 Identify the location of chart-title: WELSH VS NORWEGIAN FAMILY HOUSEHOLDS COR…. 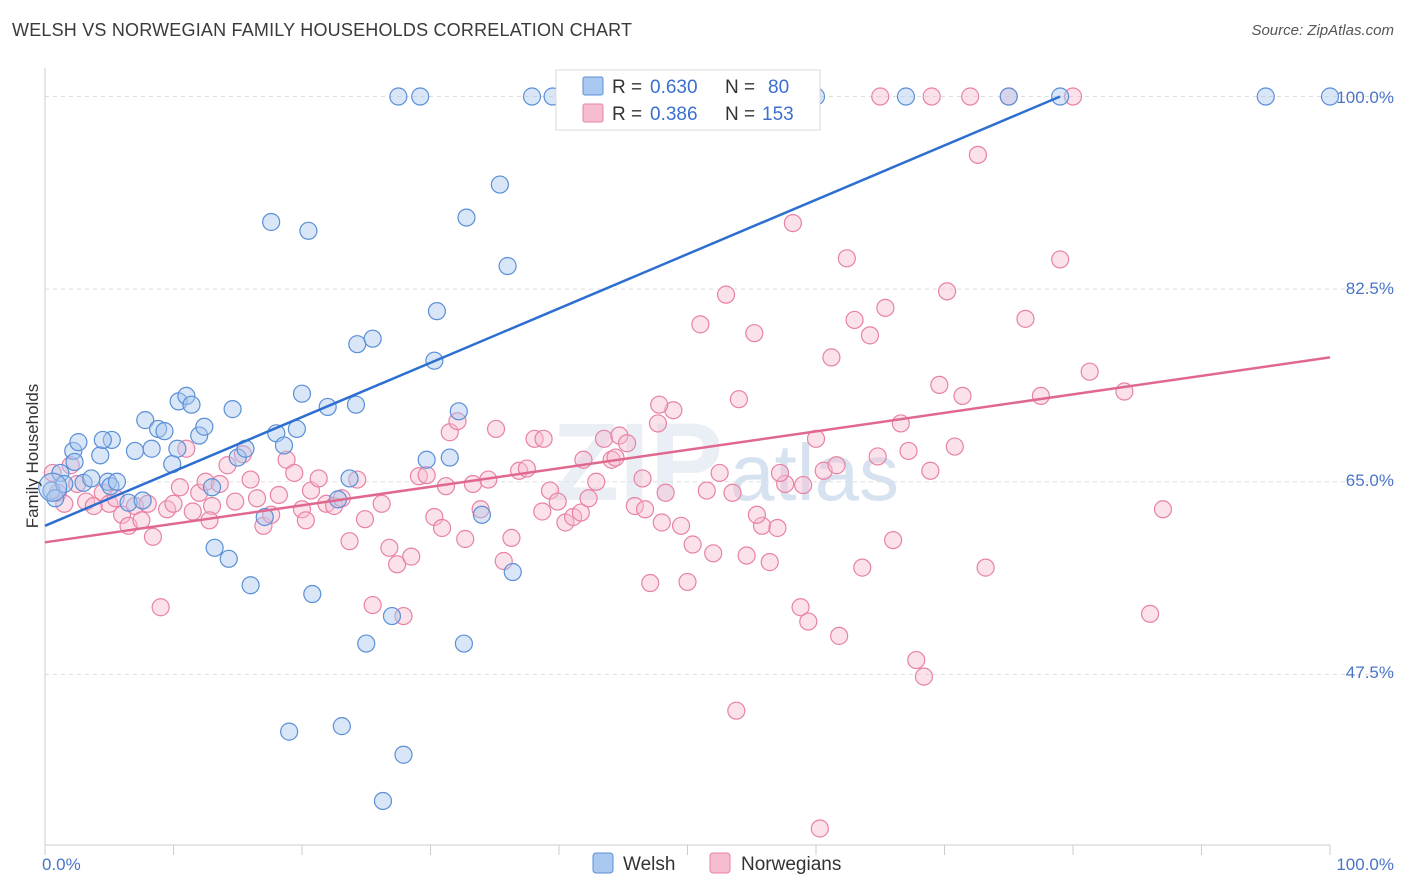
(322, 30).